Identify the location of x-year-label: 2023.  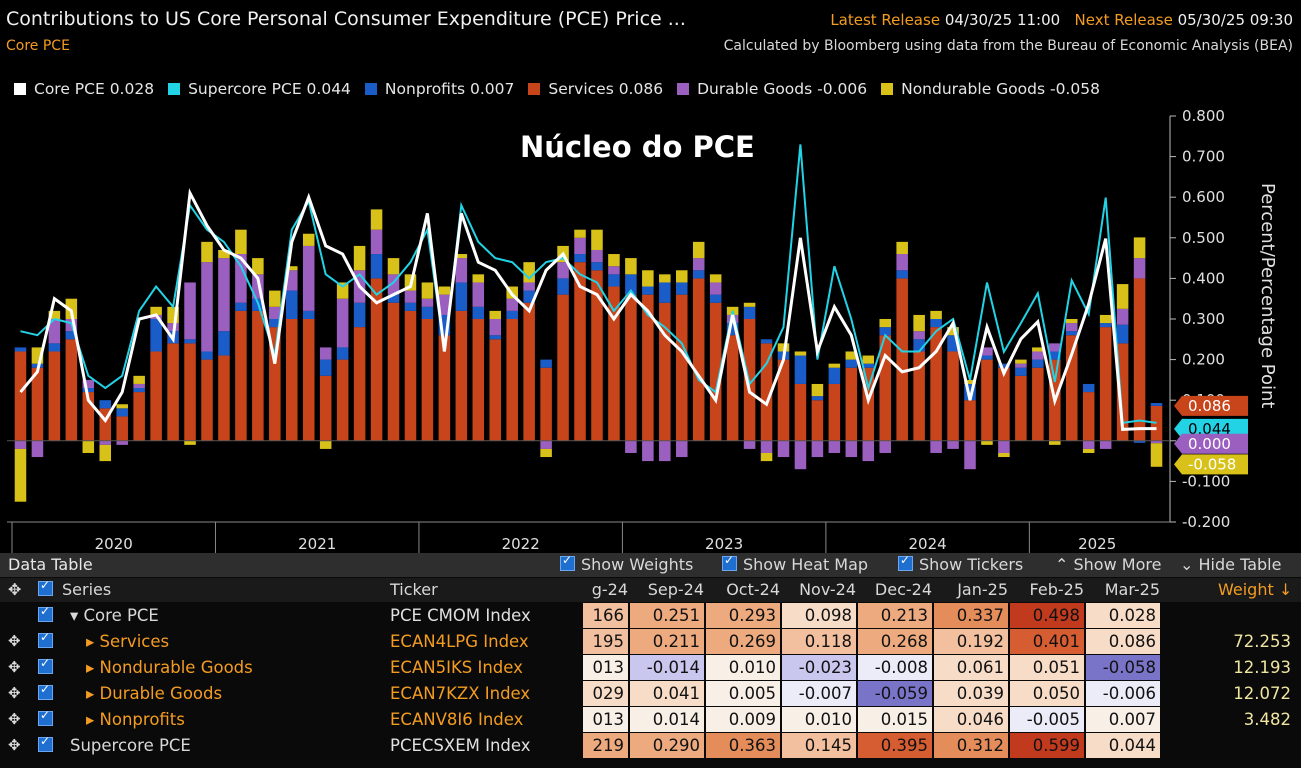
(724, 544).